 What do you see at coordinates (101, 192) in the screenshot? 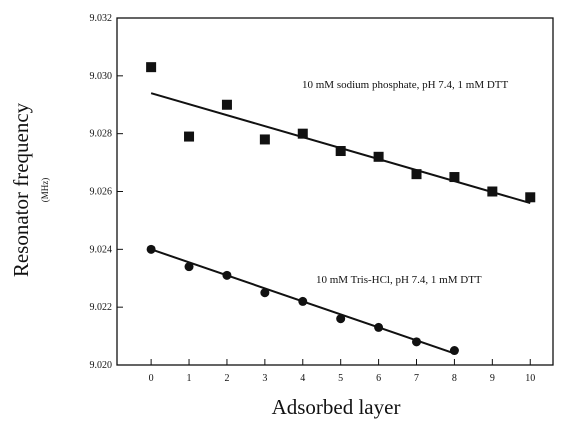
I see `y-tick-label: 9.026` at bounding box center [101, 192].